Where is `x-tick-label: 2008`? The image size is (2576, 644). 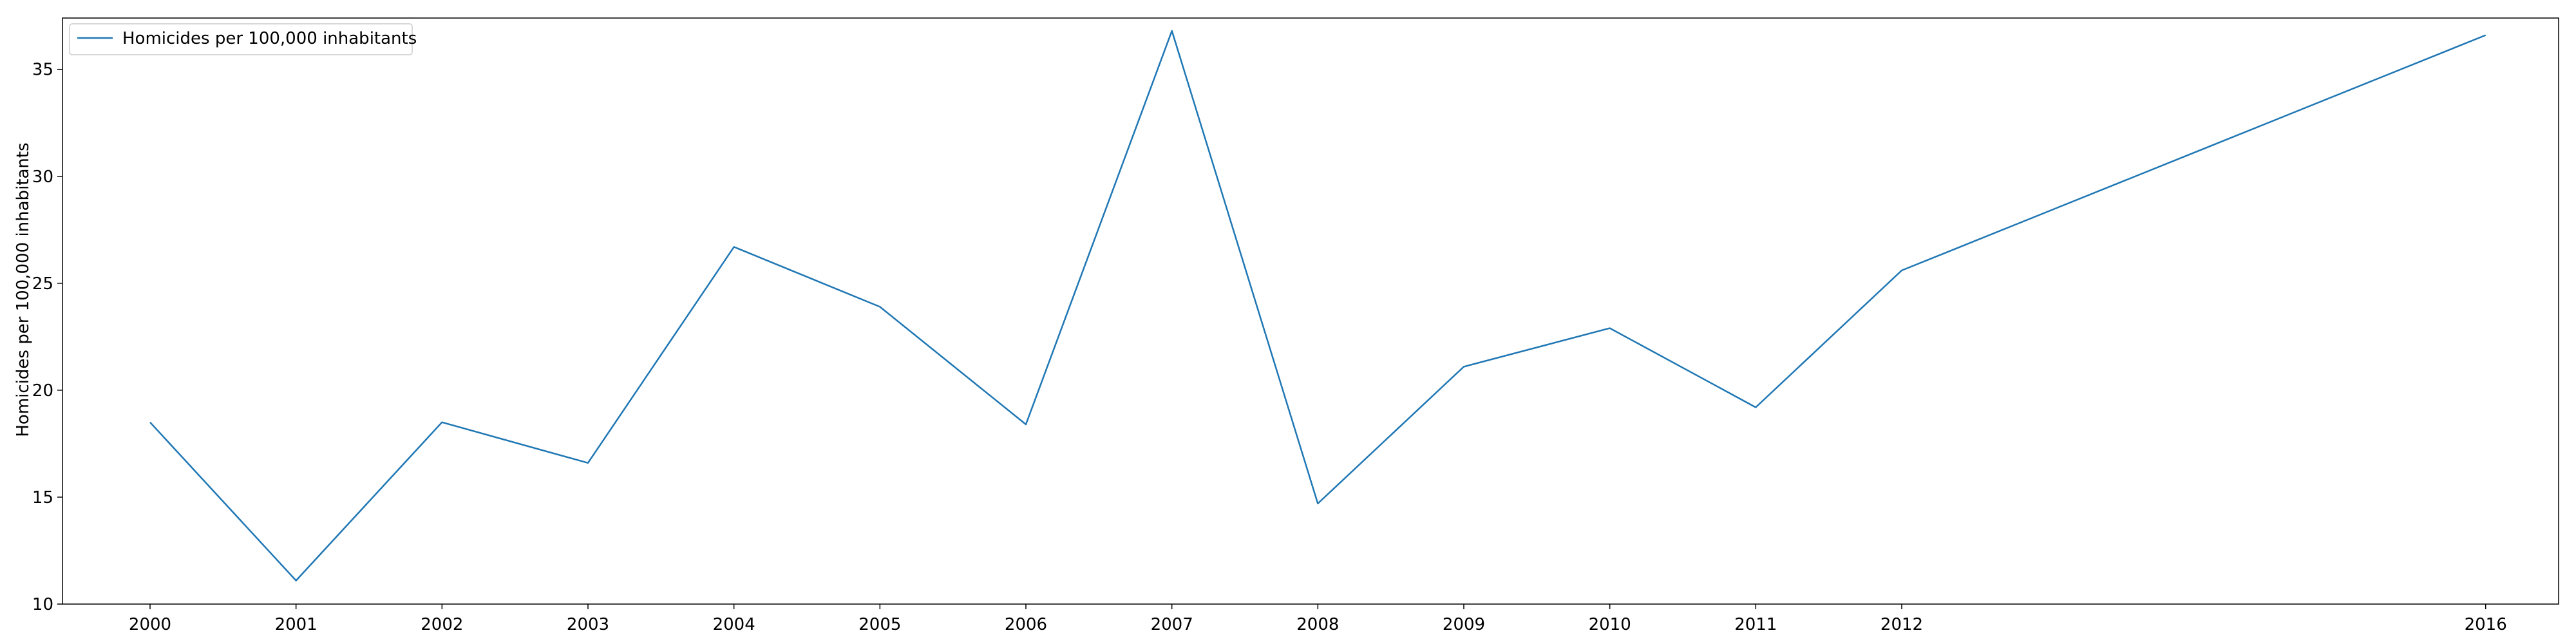 x-tick-label: 2008 is located at coordinates (1318, 624).